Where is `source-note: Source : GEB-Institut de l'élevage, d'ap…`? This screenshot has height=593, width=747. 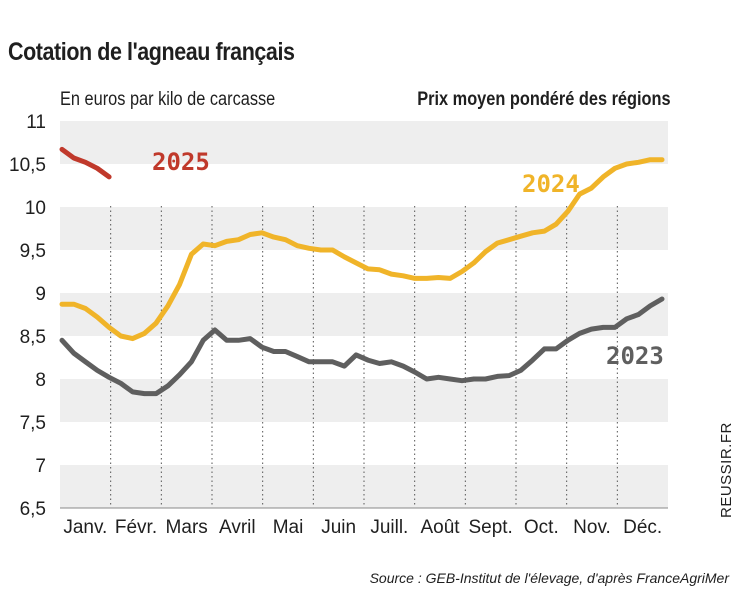 source-note: Source : GEB-Institut de l'élevage, d'ap… is located at coordinates (549, 578).